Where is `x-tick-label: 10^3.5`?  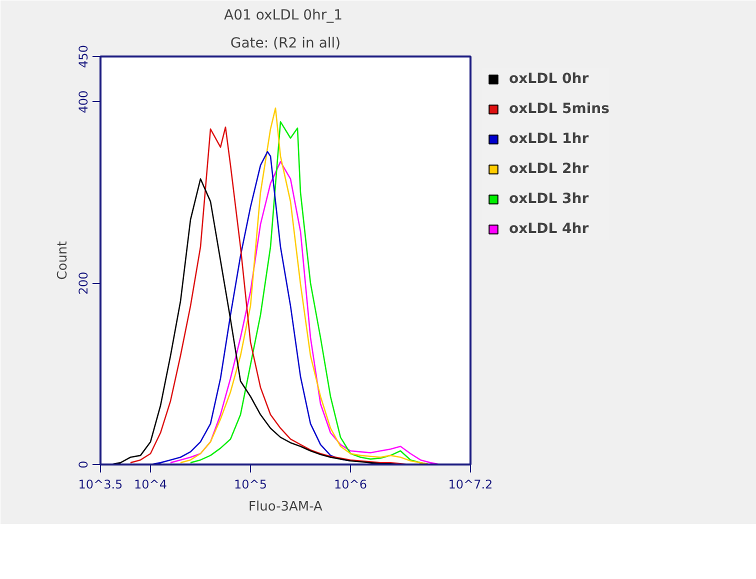 x-tick-label: 10^3.5 is located at coordinates (100, 485).